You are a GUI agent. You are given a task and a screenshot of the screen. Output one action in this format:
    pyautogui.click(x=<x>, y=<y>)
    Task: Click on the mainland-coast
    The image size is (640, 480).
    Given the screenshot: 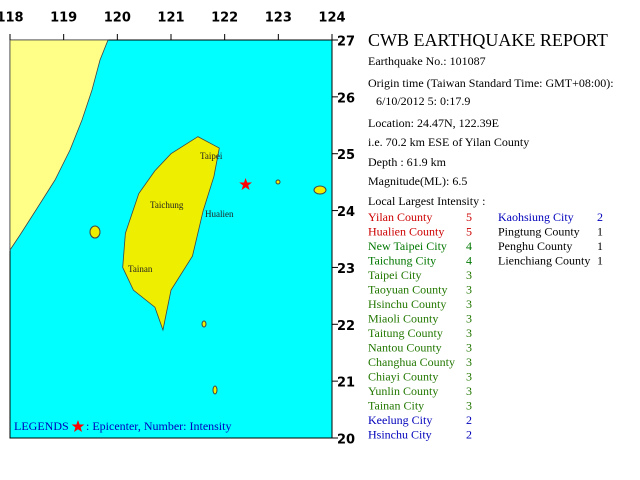 What is the action you would take?
    pyautogui.click(x=59, y=145)
    